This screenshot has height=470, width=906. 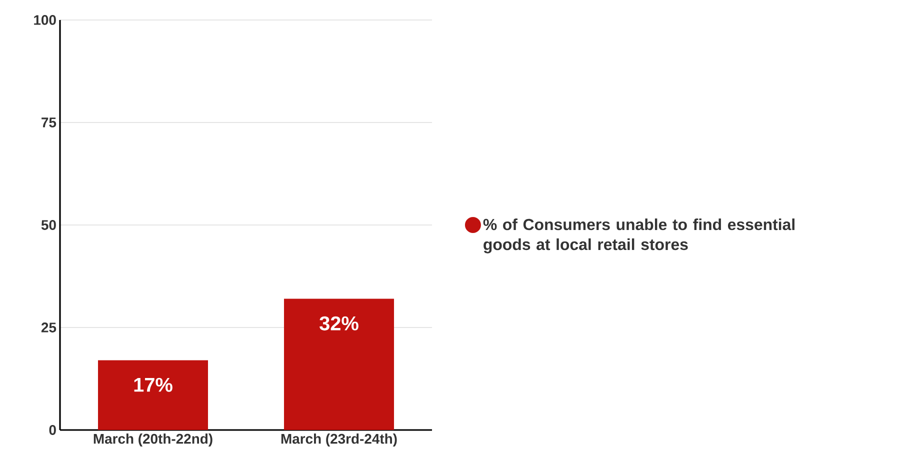 I want to click on legend-label: % of Consumers unable to find essential goods at local retail stores, so click(x=638, y=236).